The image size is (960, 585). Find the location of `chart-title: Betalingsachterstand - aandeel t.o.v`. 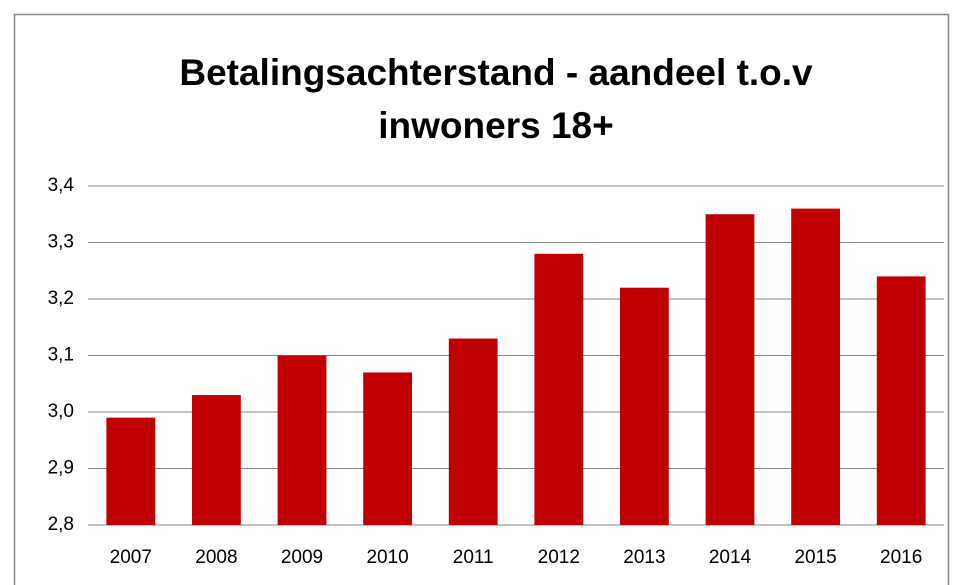

chart-title: Betalingsachterstand - aandeel t.o.v is located at coordinates (496, 72).